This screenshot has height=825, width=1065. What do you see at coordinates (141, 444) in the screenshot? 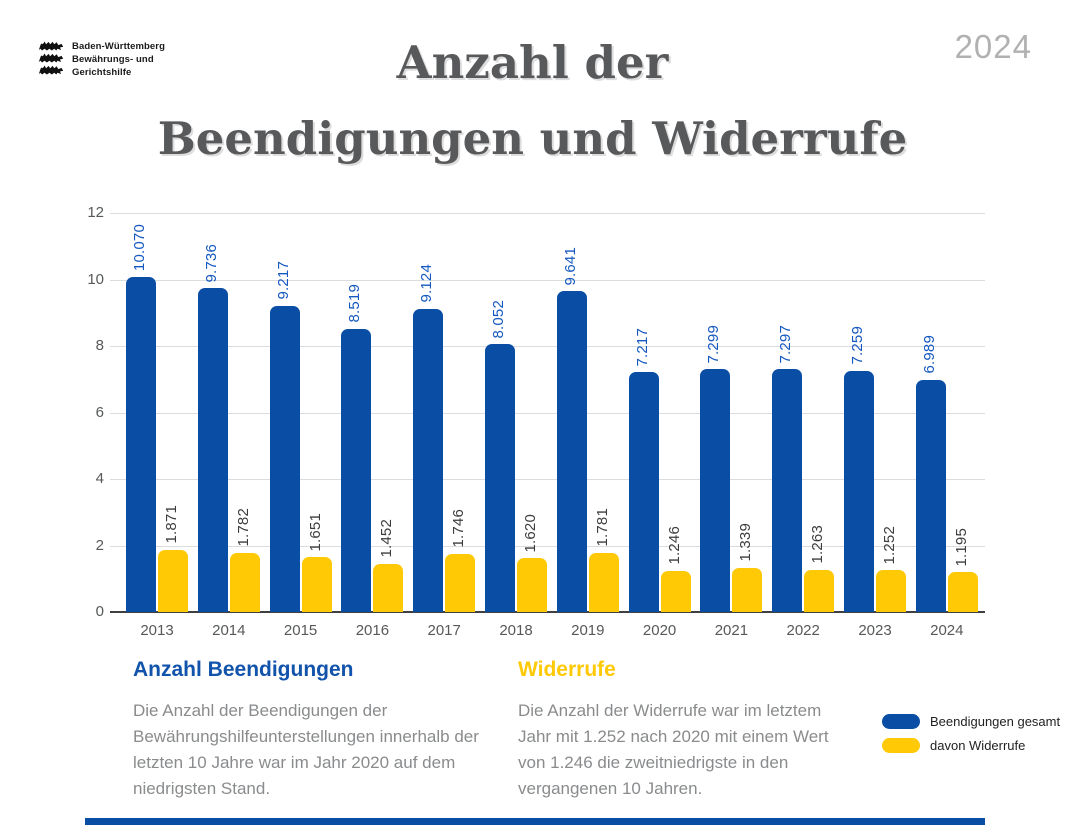
I see `bar-beendigungen-2013` at bounding box center [141, 444].